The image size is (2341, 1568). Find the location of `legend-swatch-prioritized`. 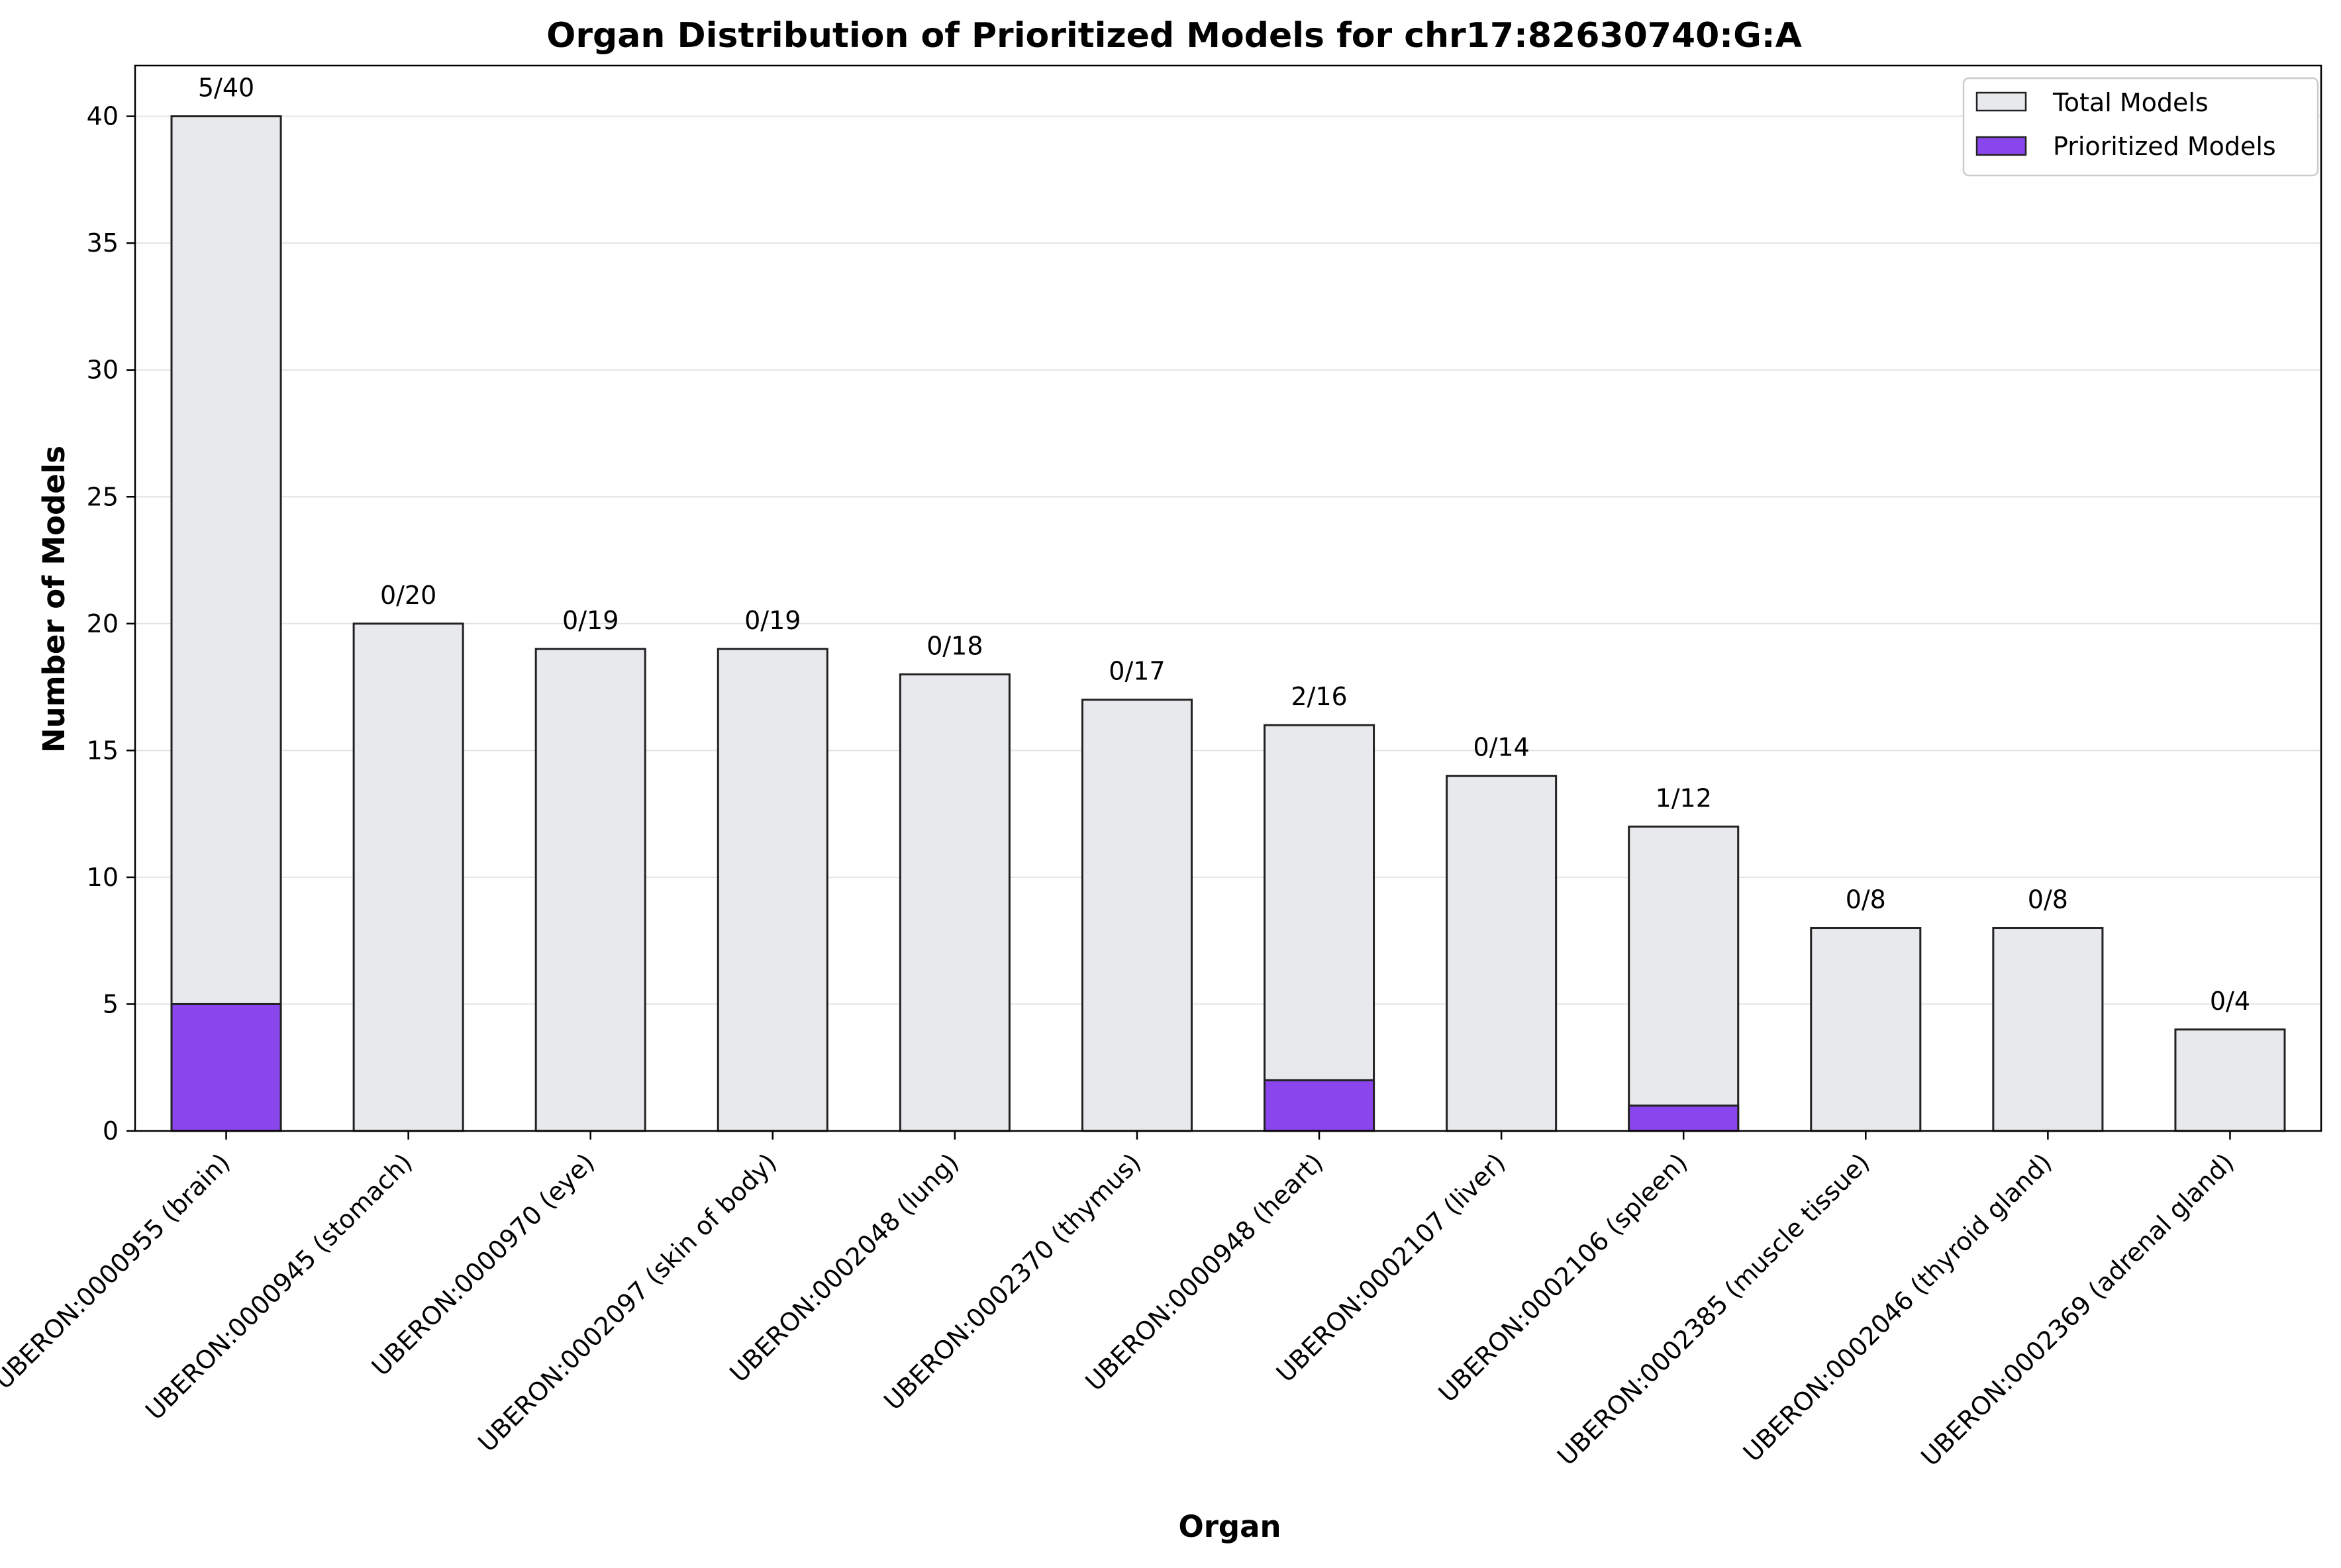

legend-swatch-prioritized is located at coordinates (2001, 146).